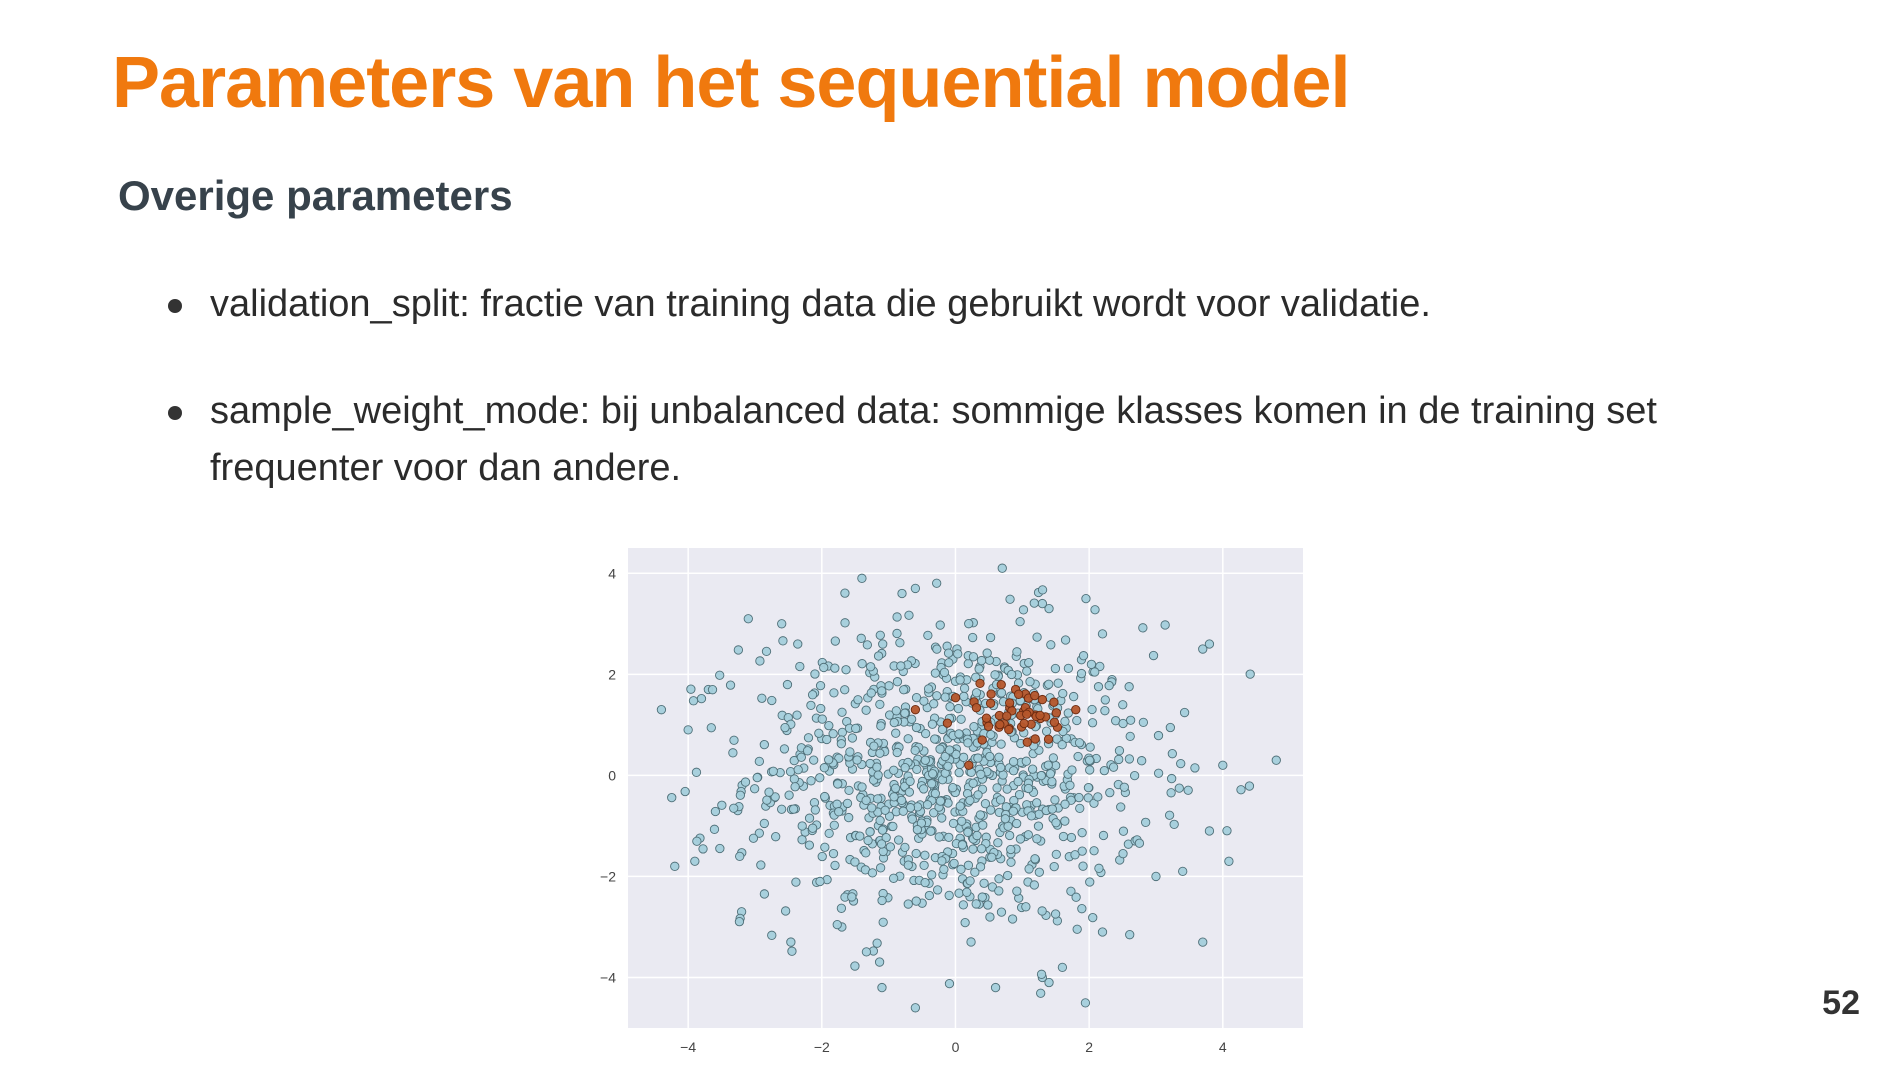  Describe the element at coordinates (995, 724) in the screenshot. I see `series-minority-points` at that location.